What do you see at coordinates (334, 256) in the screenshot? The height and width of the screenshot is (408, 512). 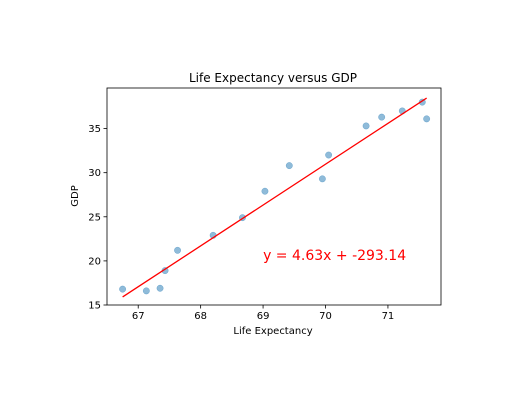 I see `regression-equation: y = 4.63x + -293.14` at bounding box center [334, 256].